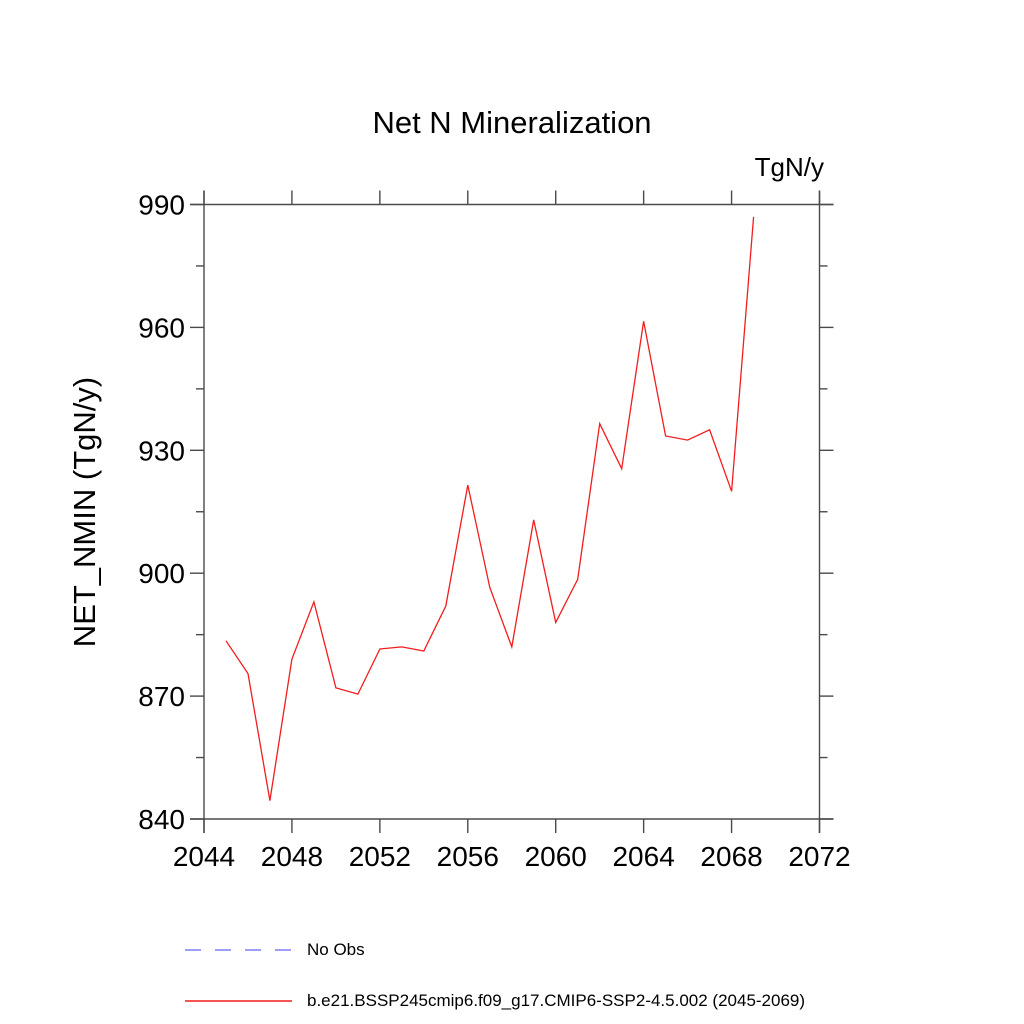  What do you see at coordinates (789, 167) in the screenshot?
I see `units-label: TgN/y` at bounding box center [789, 167].